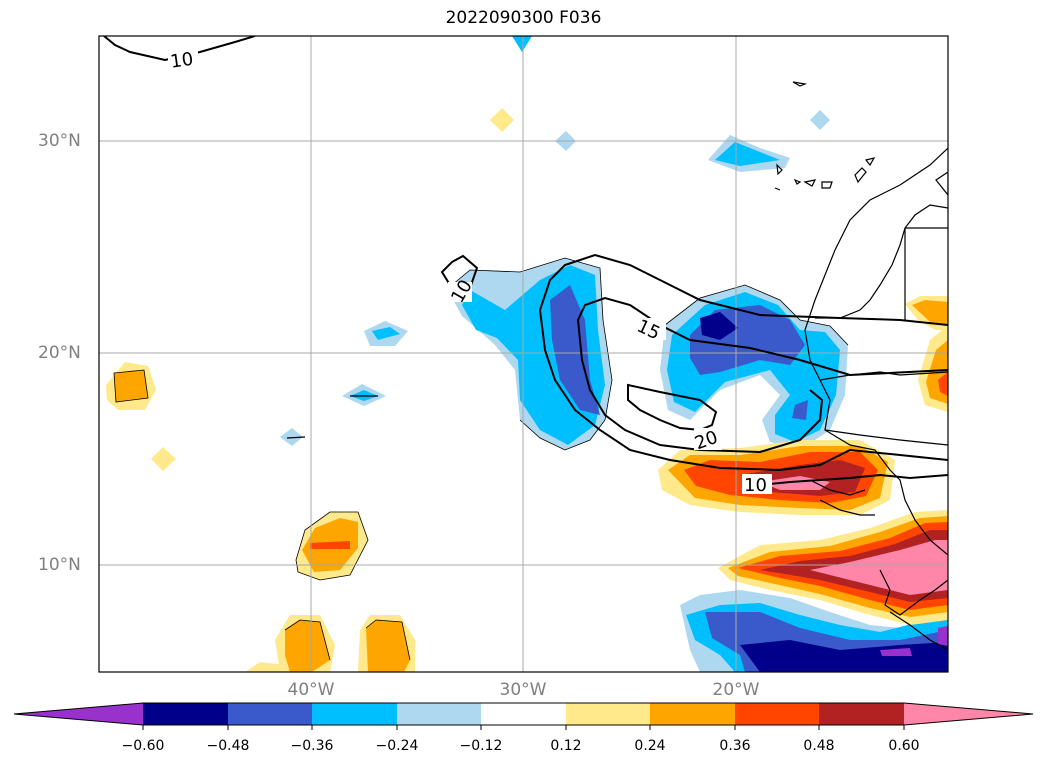  I want to click on colorbar-tick-label: 0.36, so click(735, 746).